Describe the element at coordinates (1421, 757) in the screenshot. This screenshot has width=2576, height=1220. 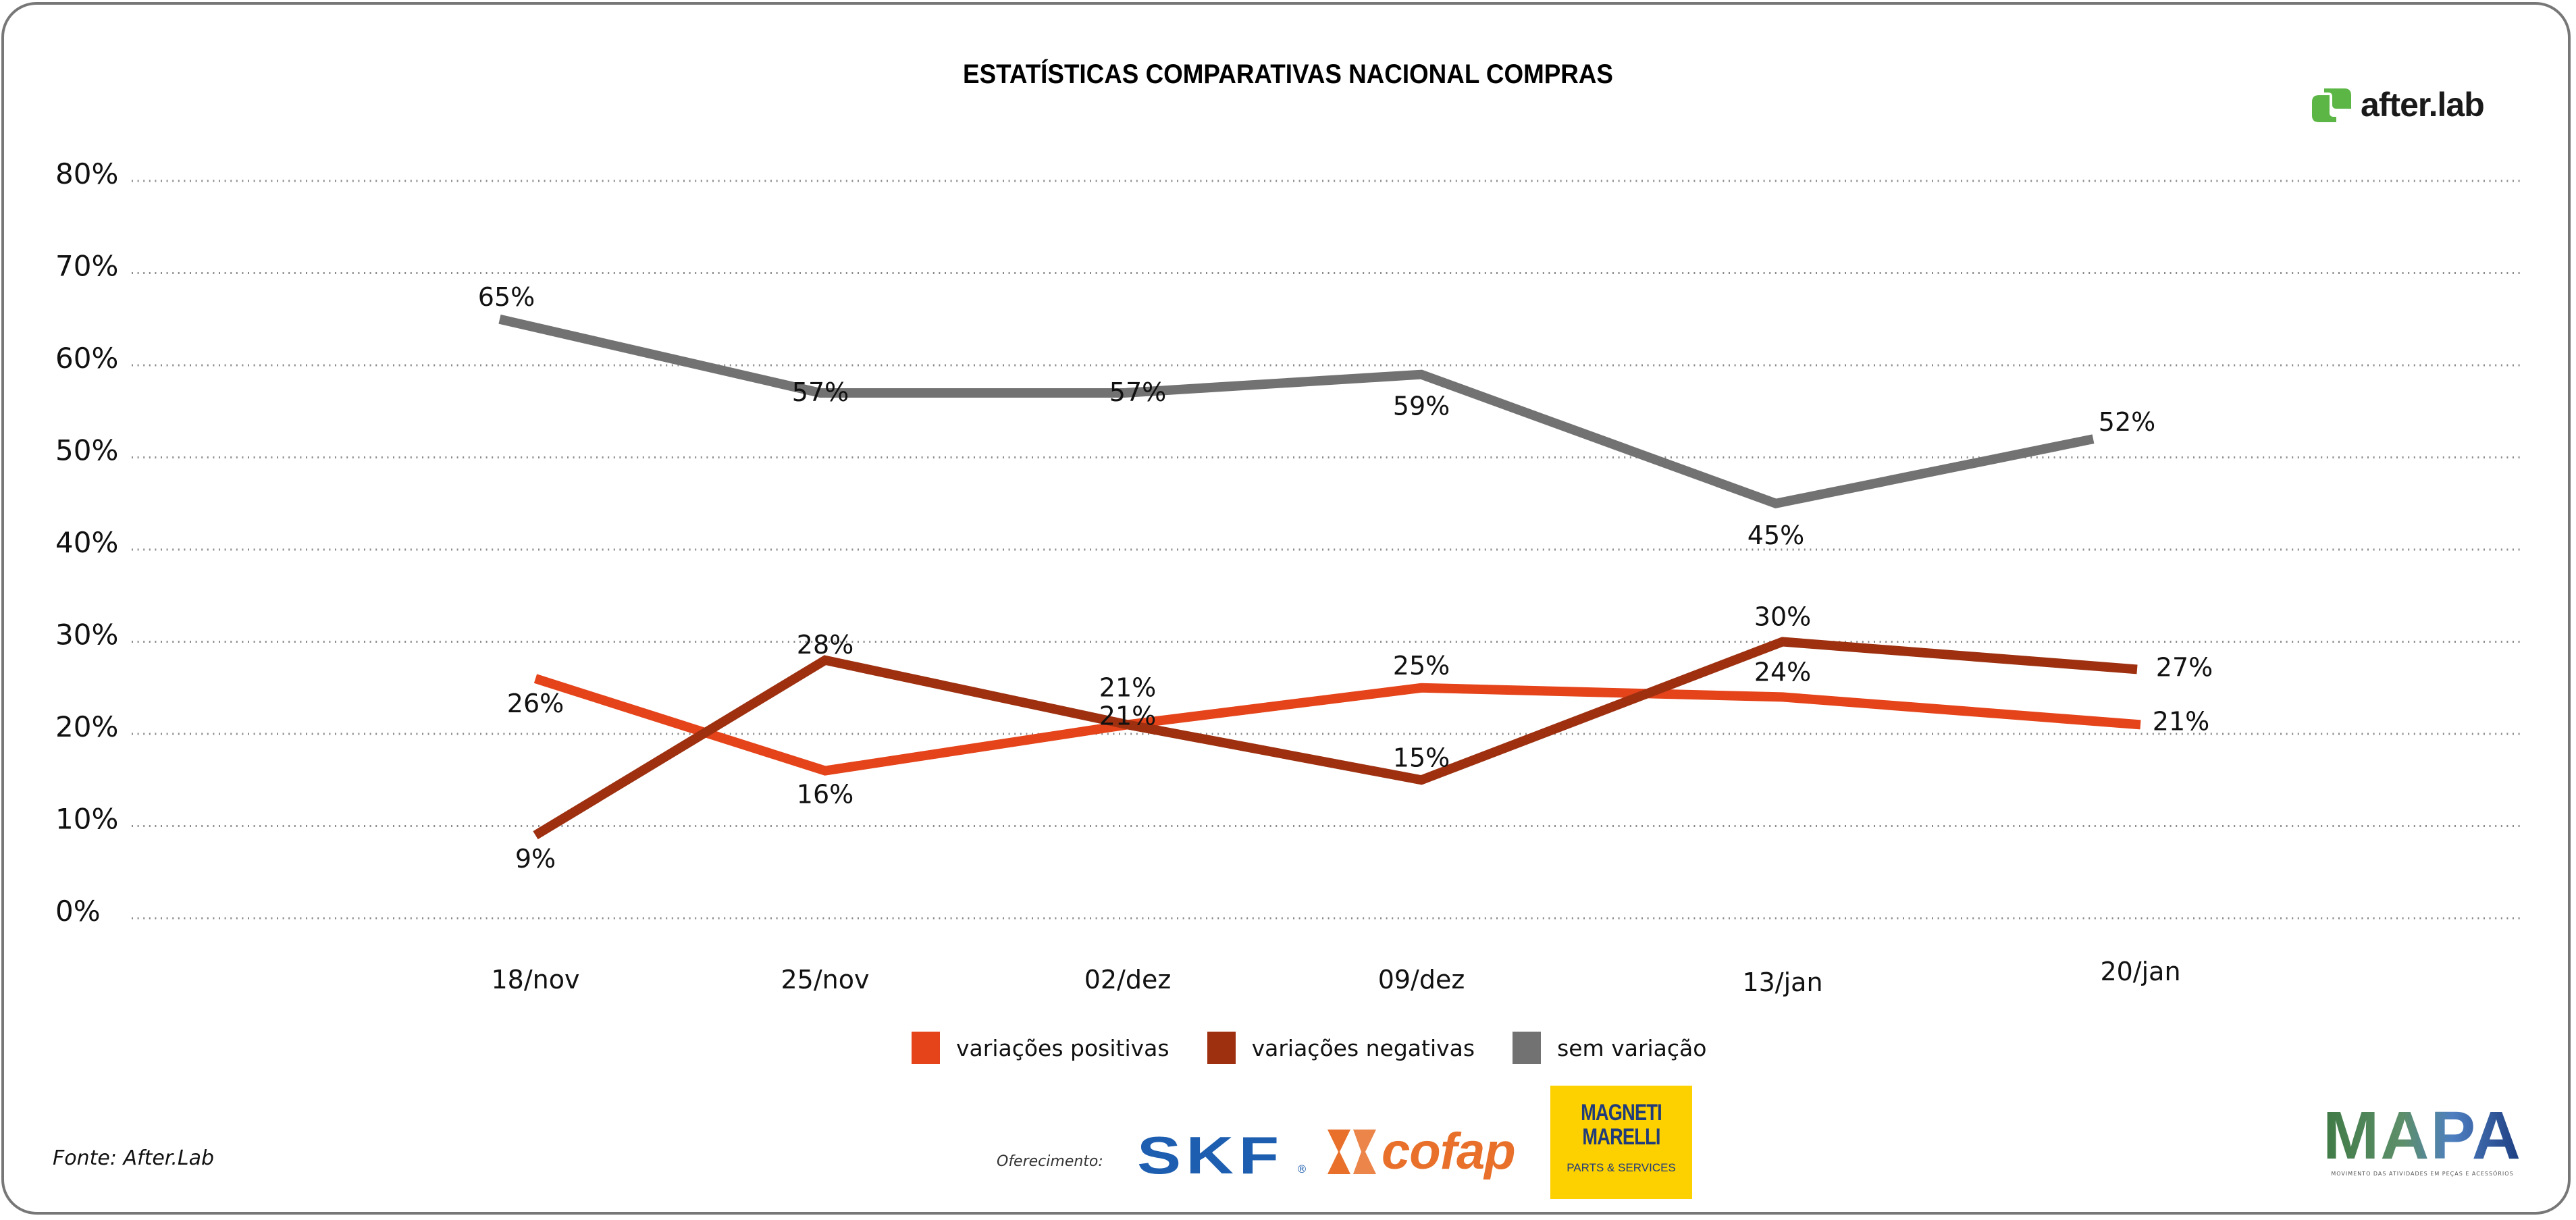
I see `data-label-negativas: 15%` at that location.